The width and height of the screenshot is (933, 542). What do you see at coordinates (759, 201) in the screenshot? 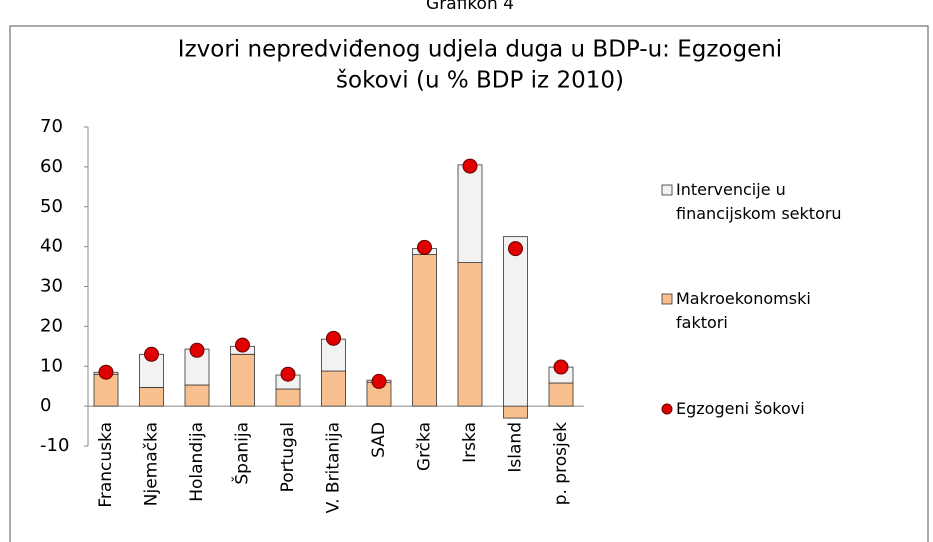
I see `legend-label: Intervencije u financijskom sektoru` at bounding box center [759, 201].